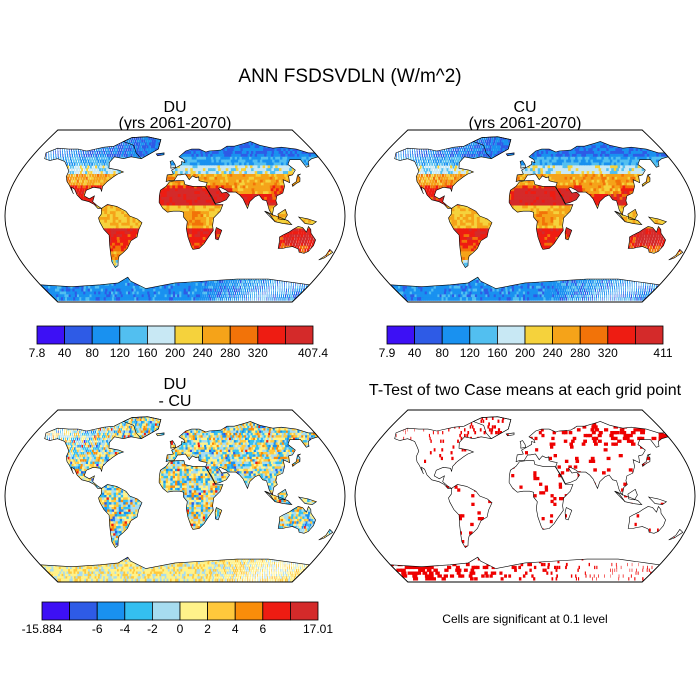 The width and height of the screenshot is (700, 700). I want to click on colorbar-cu: 7.9 40 80 120 160 200 240 280 320 411, so click(526, 342).